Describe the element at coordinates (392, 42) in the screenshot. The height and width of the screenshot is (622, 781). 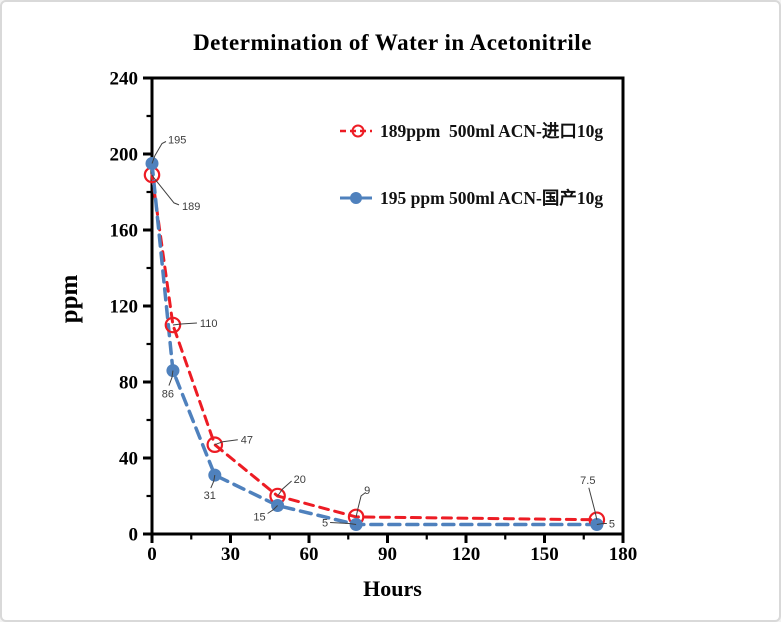
I see `chart-title: Determination of Water in Acetonitrile` at that location.